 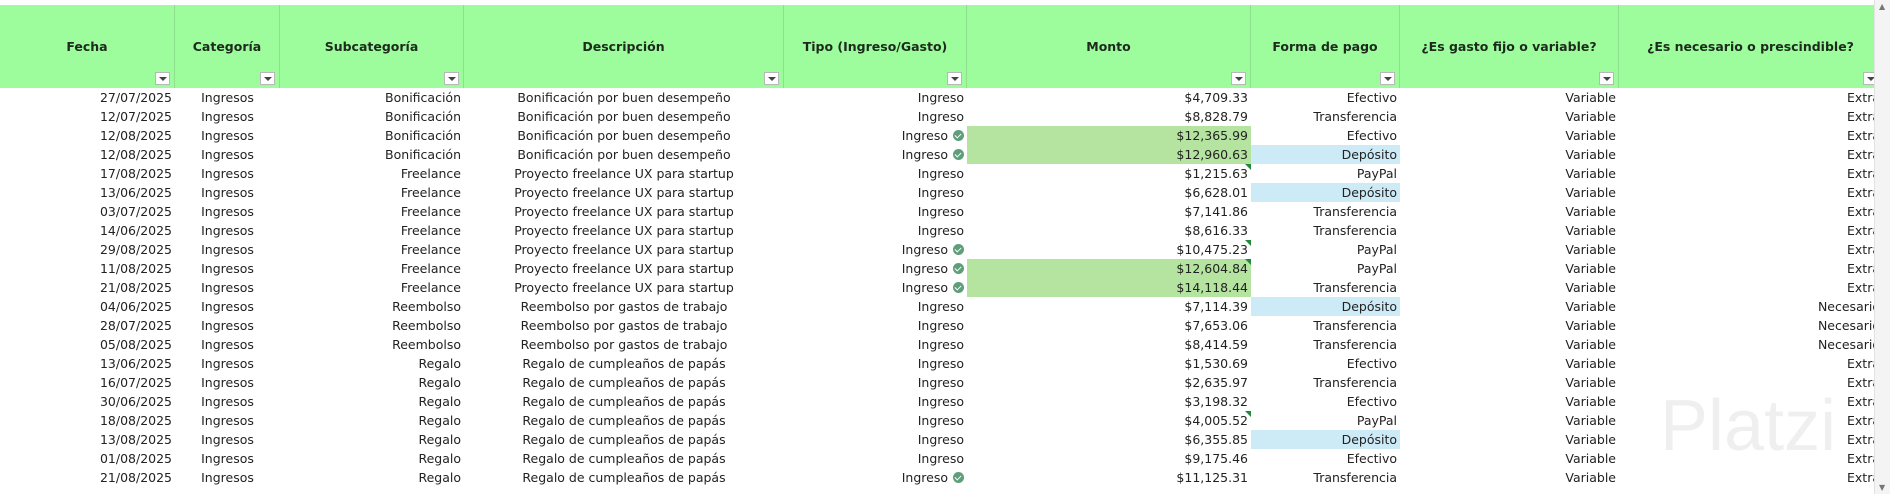 I want to click on table-cell: 13/06/2025, so click(x=135, y=363).